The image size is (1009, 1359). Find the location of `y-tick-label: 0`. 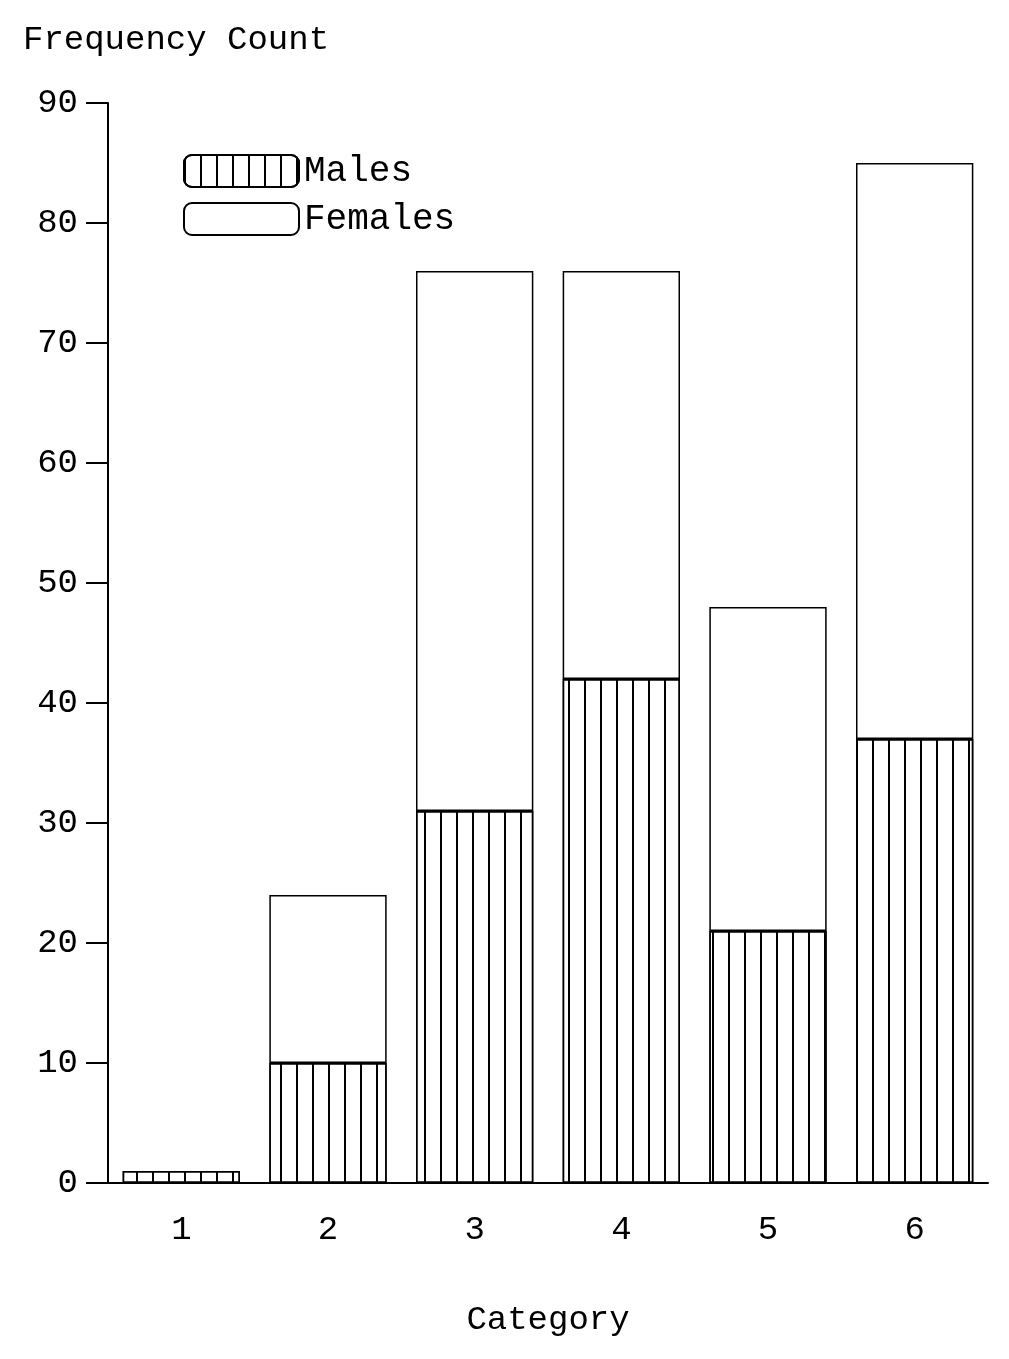

y-tick-label: 0 is located at coordinates (67, 1183).